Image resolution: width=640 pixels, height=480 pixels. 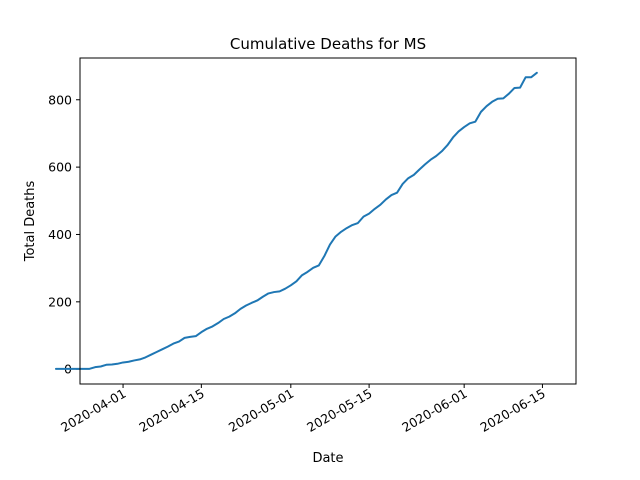 I want to click on y-tick-label: 800, so click(x=60, y=99).